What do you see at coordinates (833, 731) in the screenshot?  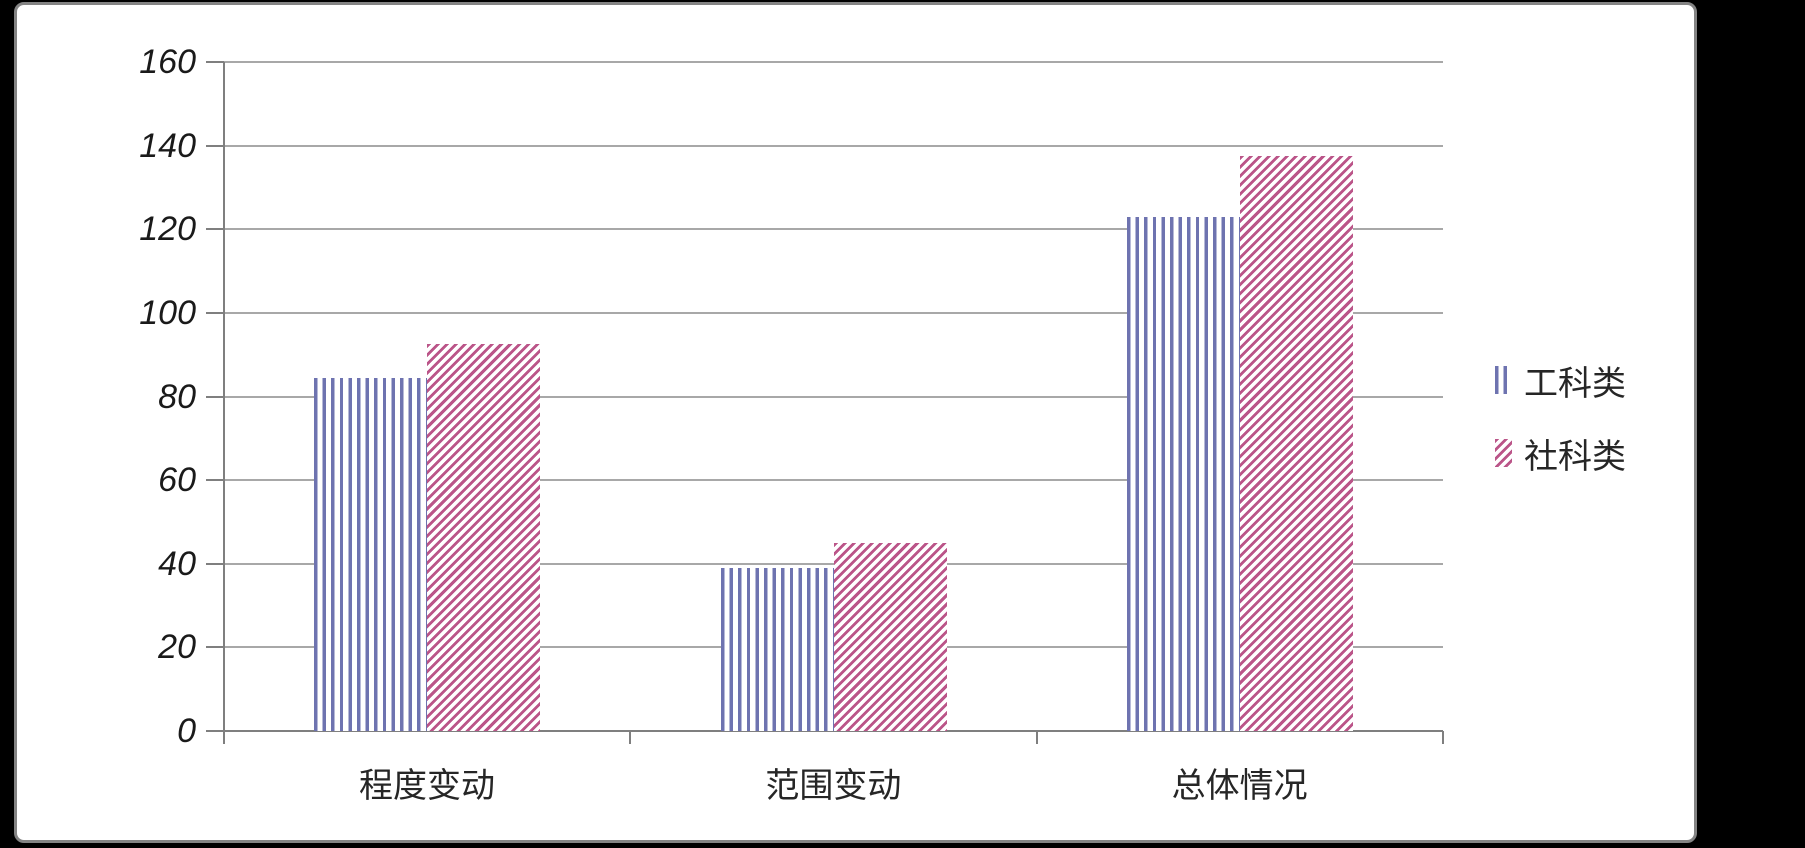 I see `x-axis-line` at bounding box center [833, 731].